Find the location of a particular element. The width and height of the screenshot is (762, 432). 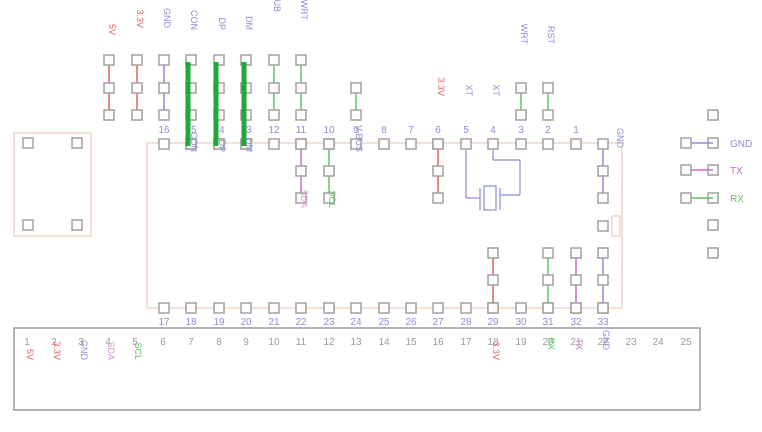

chip-pin-number-24: 24 is located at coordinates (356, 322).